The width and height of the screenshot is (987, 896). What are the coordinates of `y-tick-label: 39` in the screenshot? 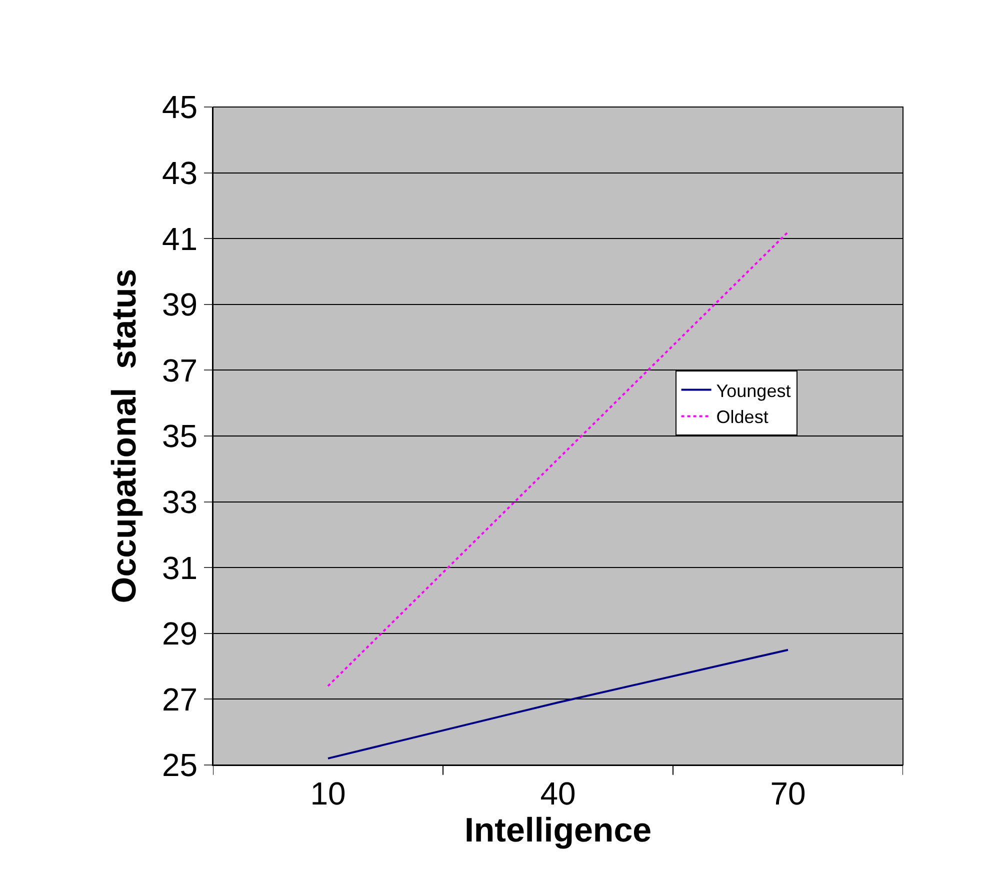 It's located at (180, 304).